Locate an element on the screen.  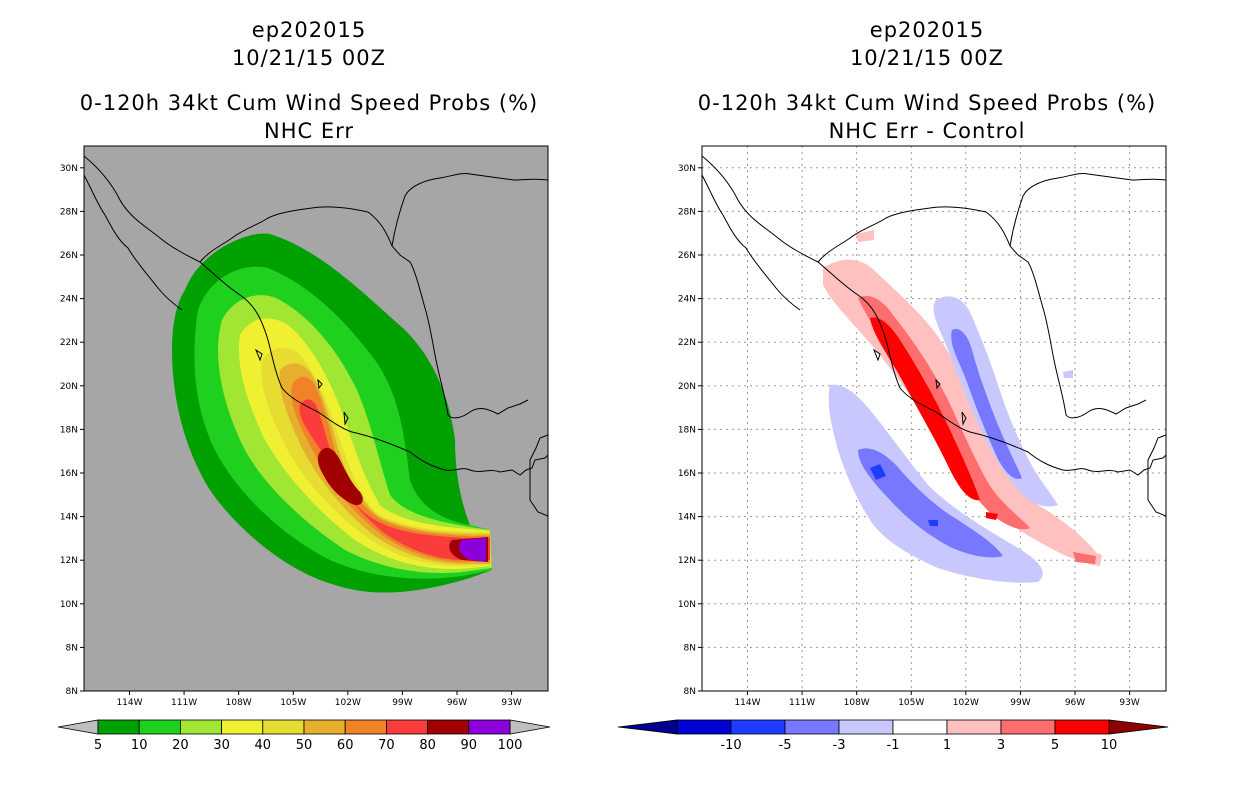
colorbar-low-arrow is located at coordinates (78, 727).